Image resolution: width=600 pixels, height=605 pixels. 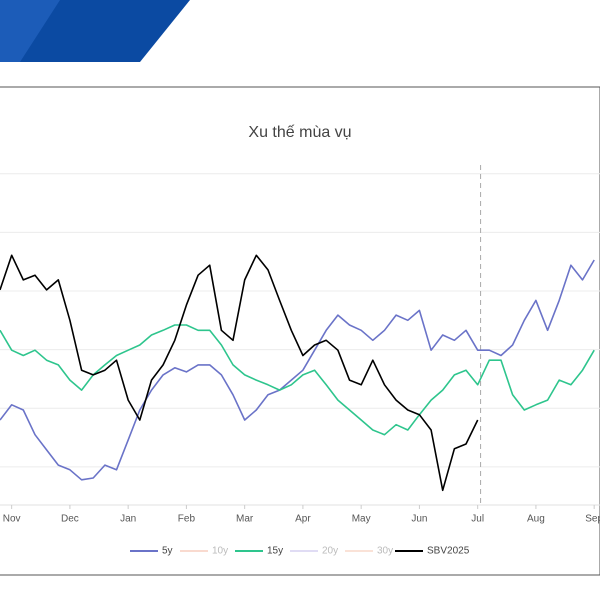 I want to click on x-tick-label: Jun, so click(x=419, y=519).